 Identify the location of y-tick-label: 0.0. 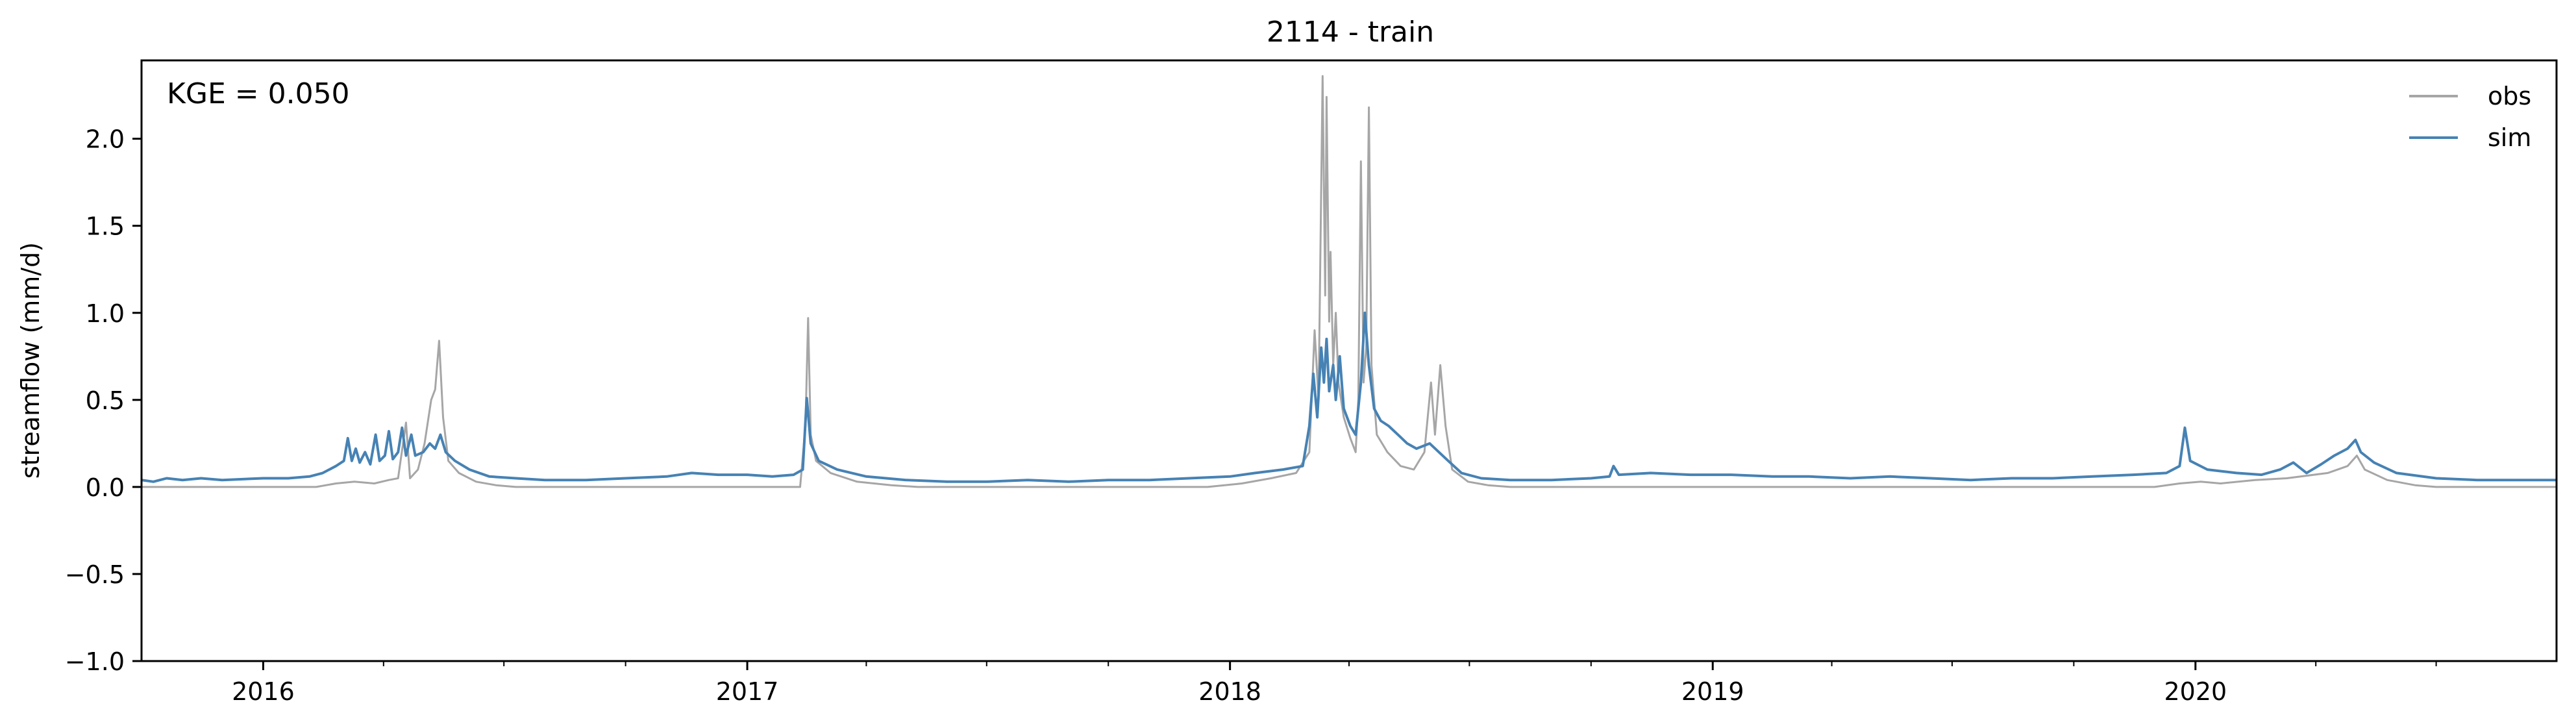
(105, 487).